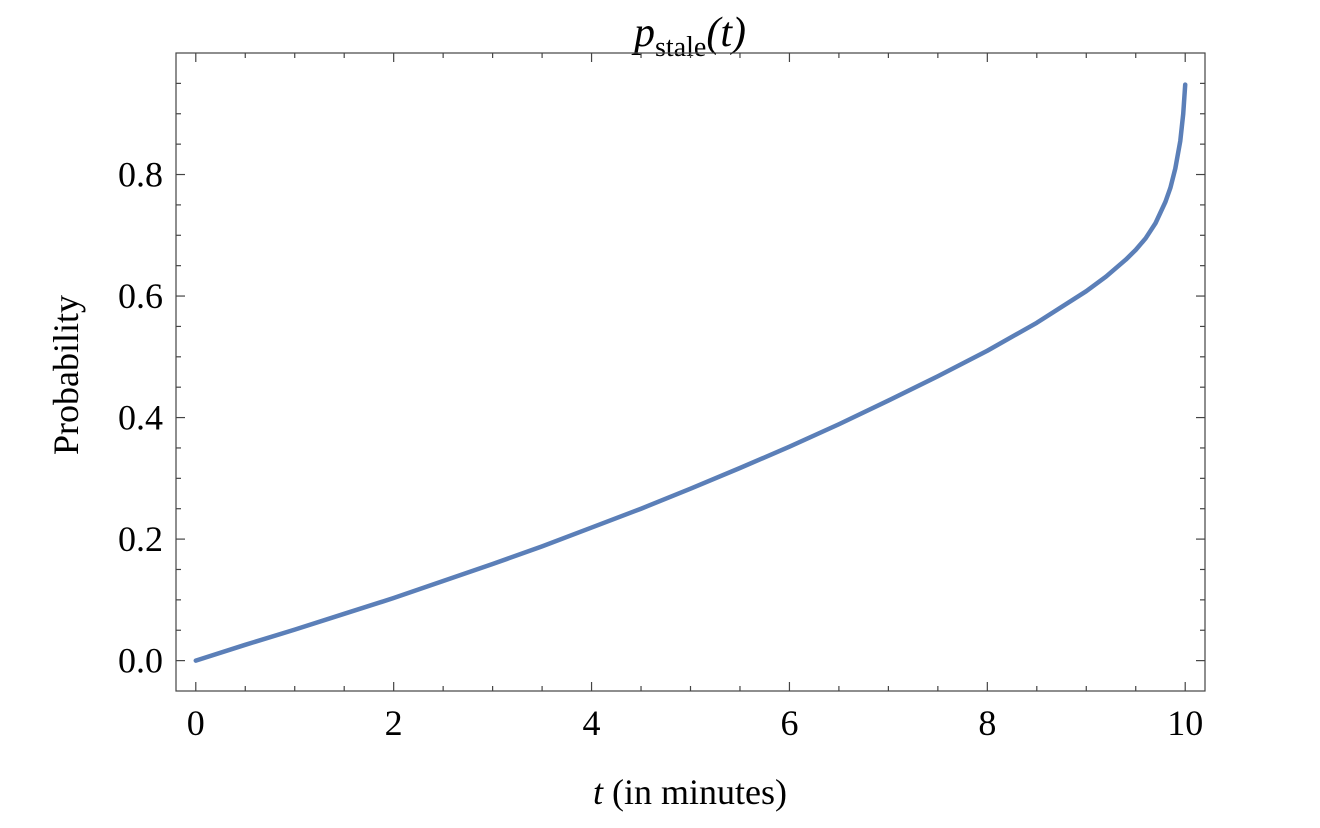 The height and width of the screenshot is (828, 1320). What do you see at coordinates (66, 375) in the screenshot?
I see `y-axis-label: Probability` at bounding box center [66, 375].